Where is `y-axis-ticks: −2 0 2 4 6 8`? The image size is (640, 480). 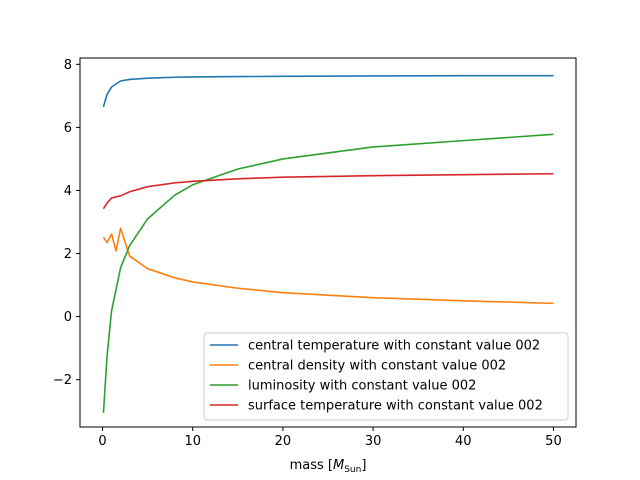 y-axis-ticks: −2 0 2 4 6 8 is located at coordinates (66, 223).